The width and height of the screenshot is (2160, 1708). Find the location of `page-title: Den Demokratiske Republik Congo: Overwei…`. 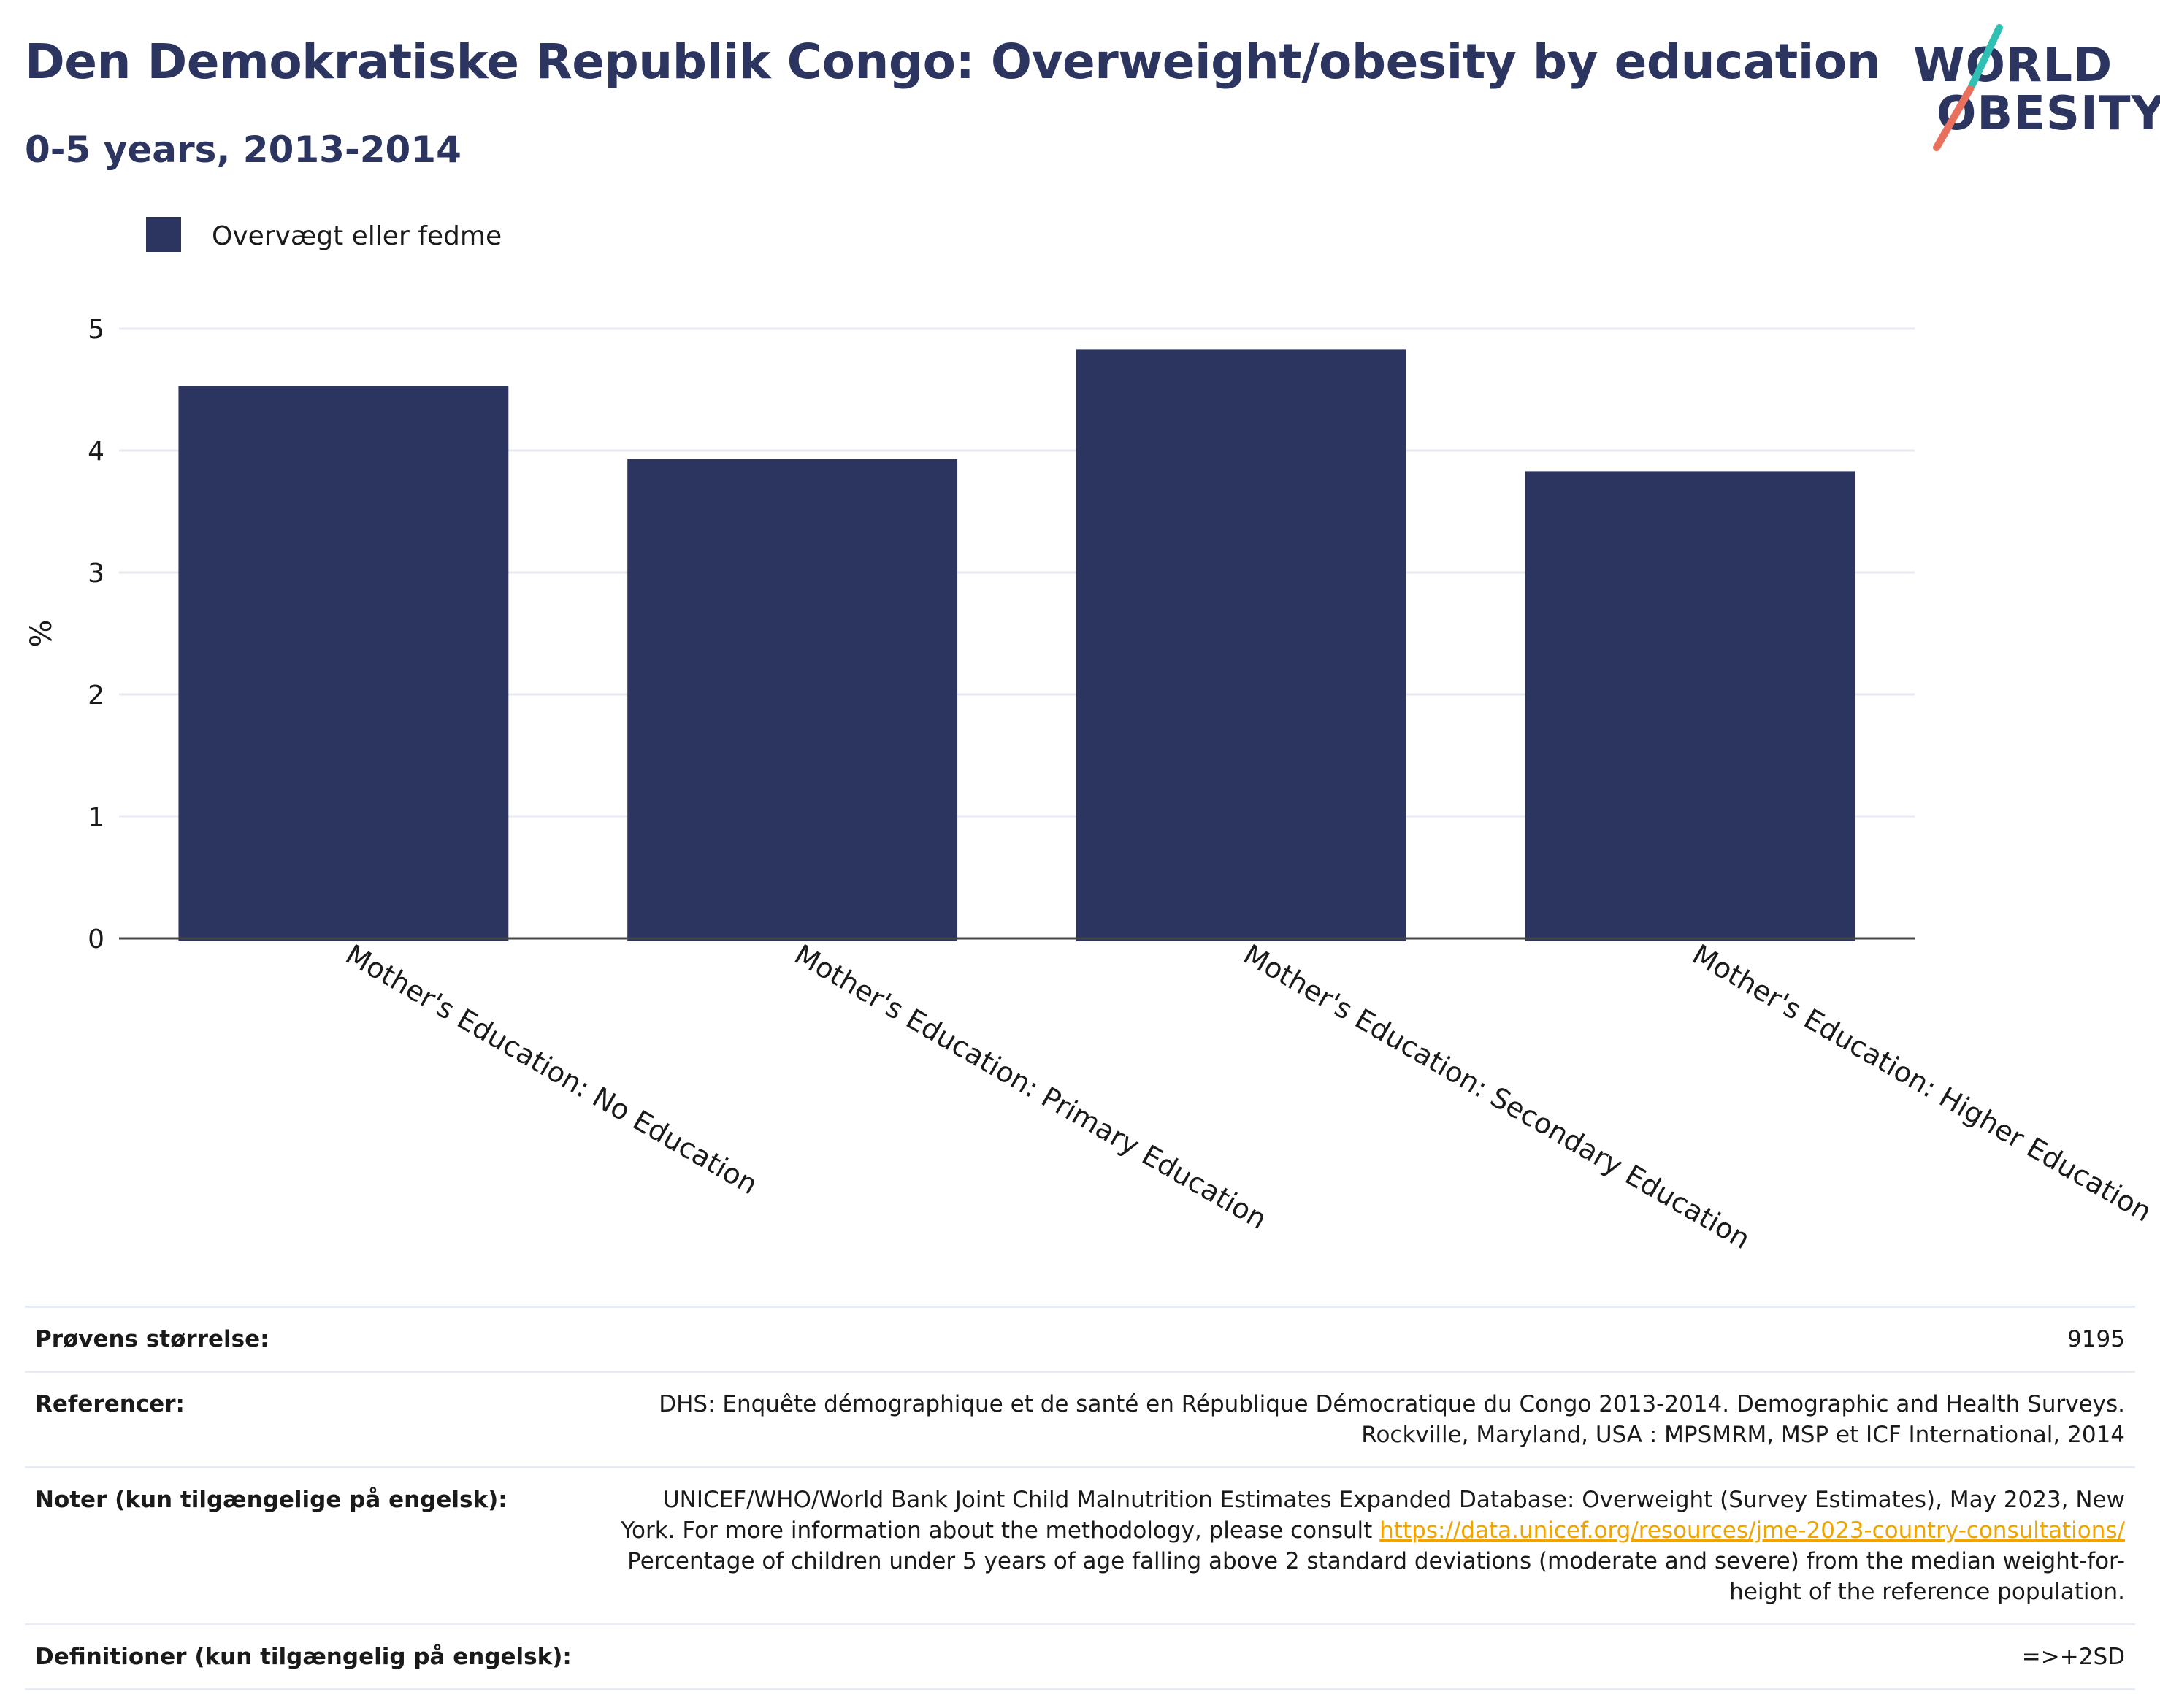

page-title: Den Demokratiske Republik Congo: Overwei… is located at coordinates (953, 62).